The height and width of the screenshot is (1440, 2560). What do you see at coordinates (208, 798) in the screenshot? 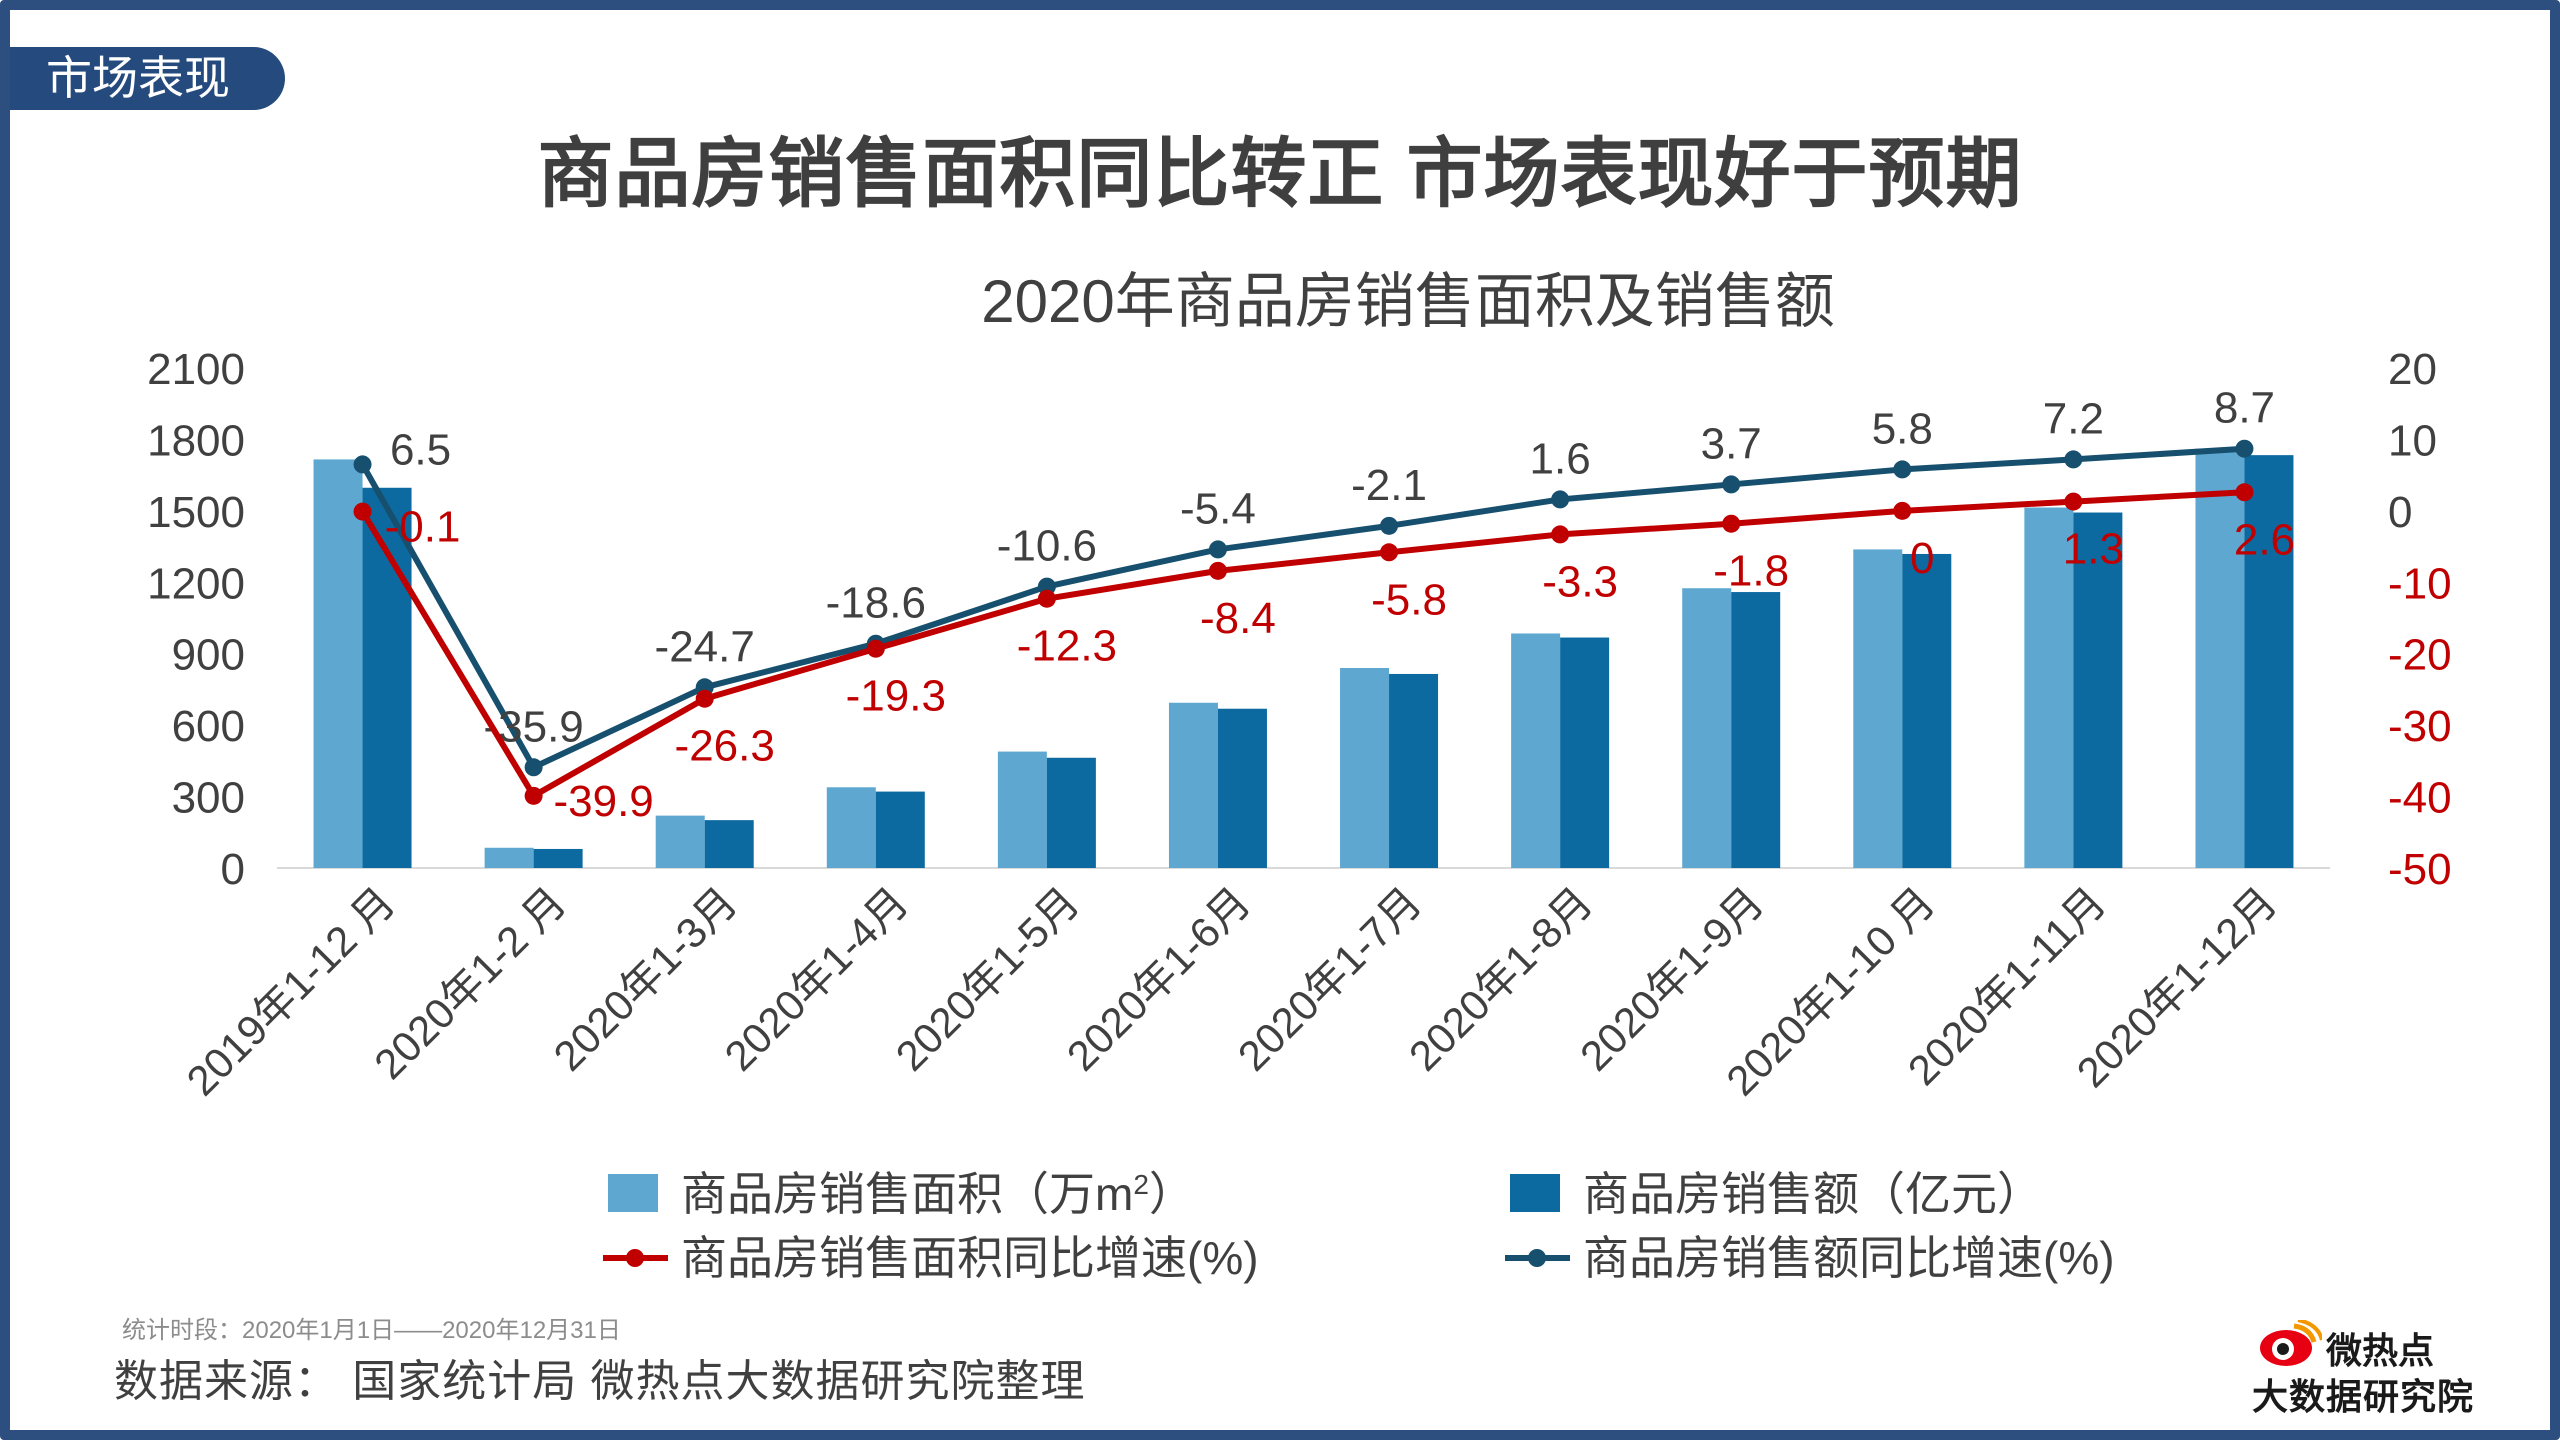
I see `left-axis-tick-label: 300` at bounding box center [208, 798].